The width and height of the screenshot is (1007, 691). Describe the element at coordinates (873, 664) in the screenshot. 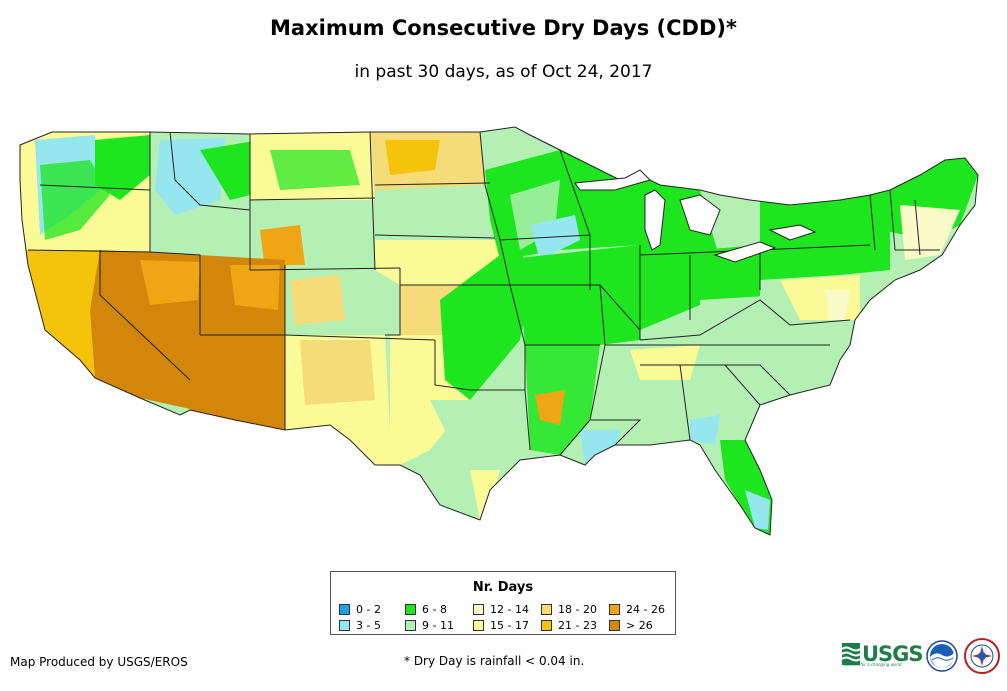

I see `usgs-tagline: science for a changing world` at that location.